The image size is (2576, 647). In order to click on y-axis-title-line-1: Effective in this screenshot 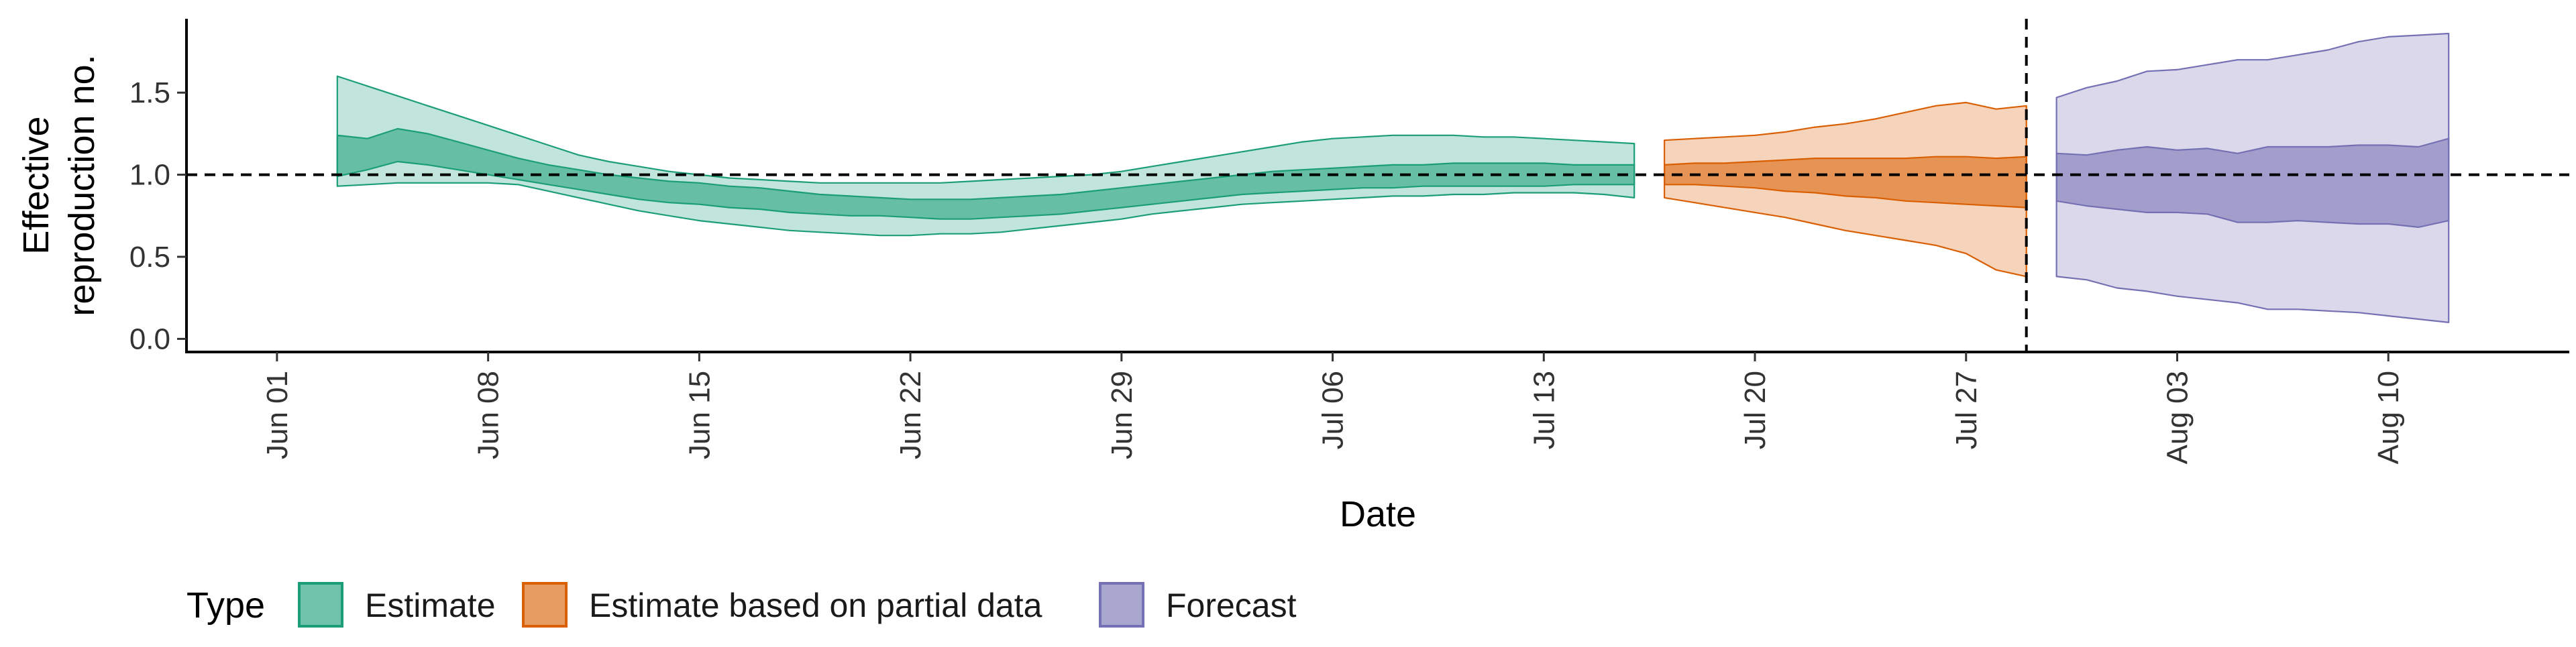, I will do `click(36, 185)`.